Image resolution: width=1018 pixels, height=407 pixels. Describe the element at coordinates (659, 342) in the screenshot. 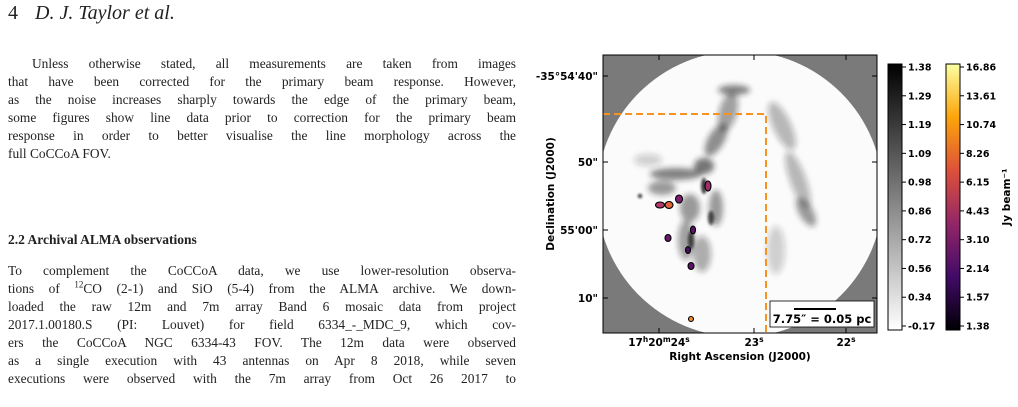

I see `ra-tick-label: 17h20m24s` at that location.